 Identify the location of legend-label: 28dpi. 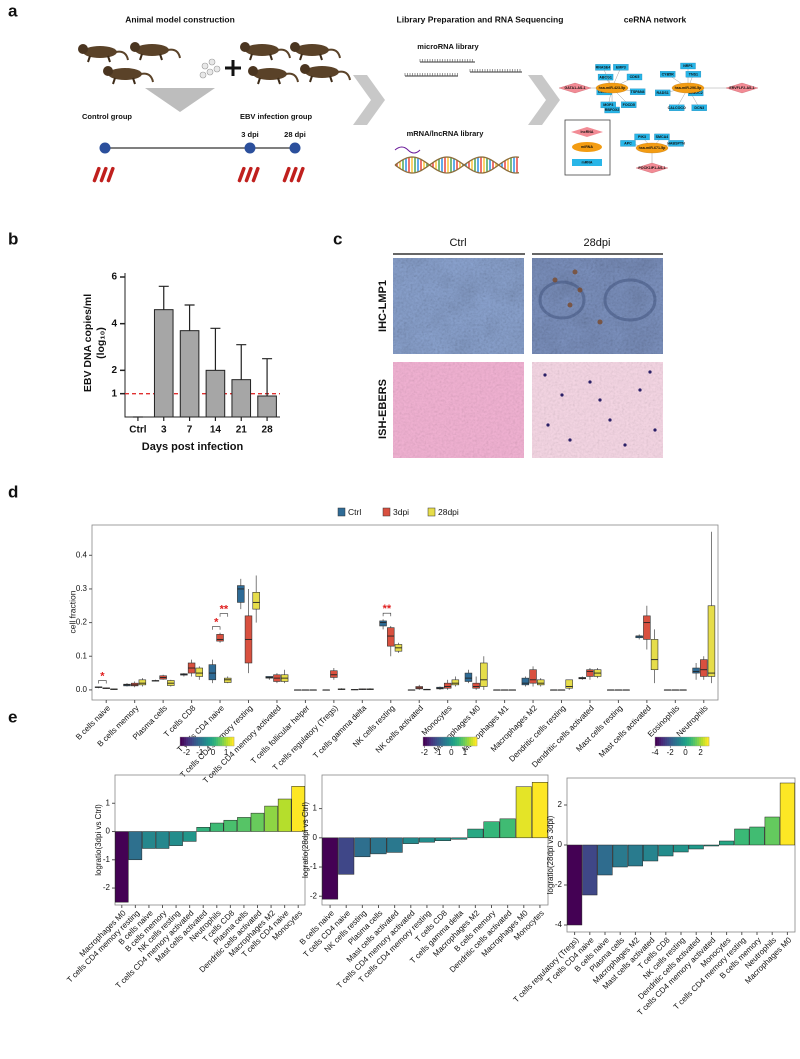
(448, 512).